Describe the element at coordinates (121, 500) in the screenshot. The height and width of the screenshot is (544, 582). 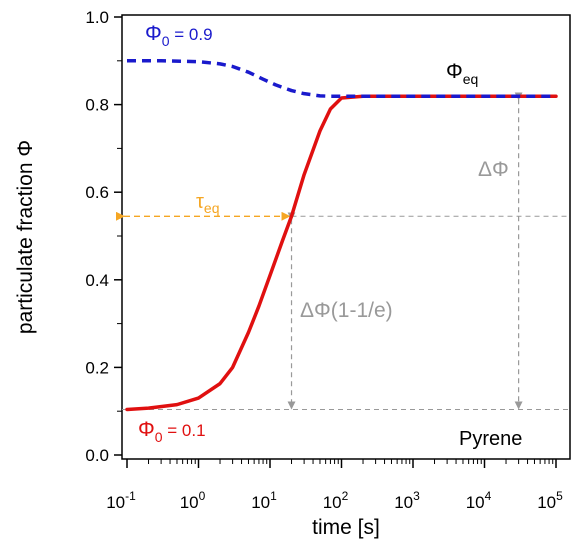
I see `x-tick-label: 10⁻¹` at that location.